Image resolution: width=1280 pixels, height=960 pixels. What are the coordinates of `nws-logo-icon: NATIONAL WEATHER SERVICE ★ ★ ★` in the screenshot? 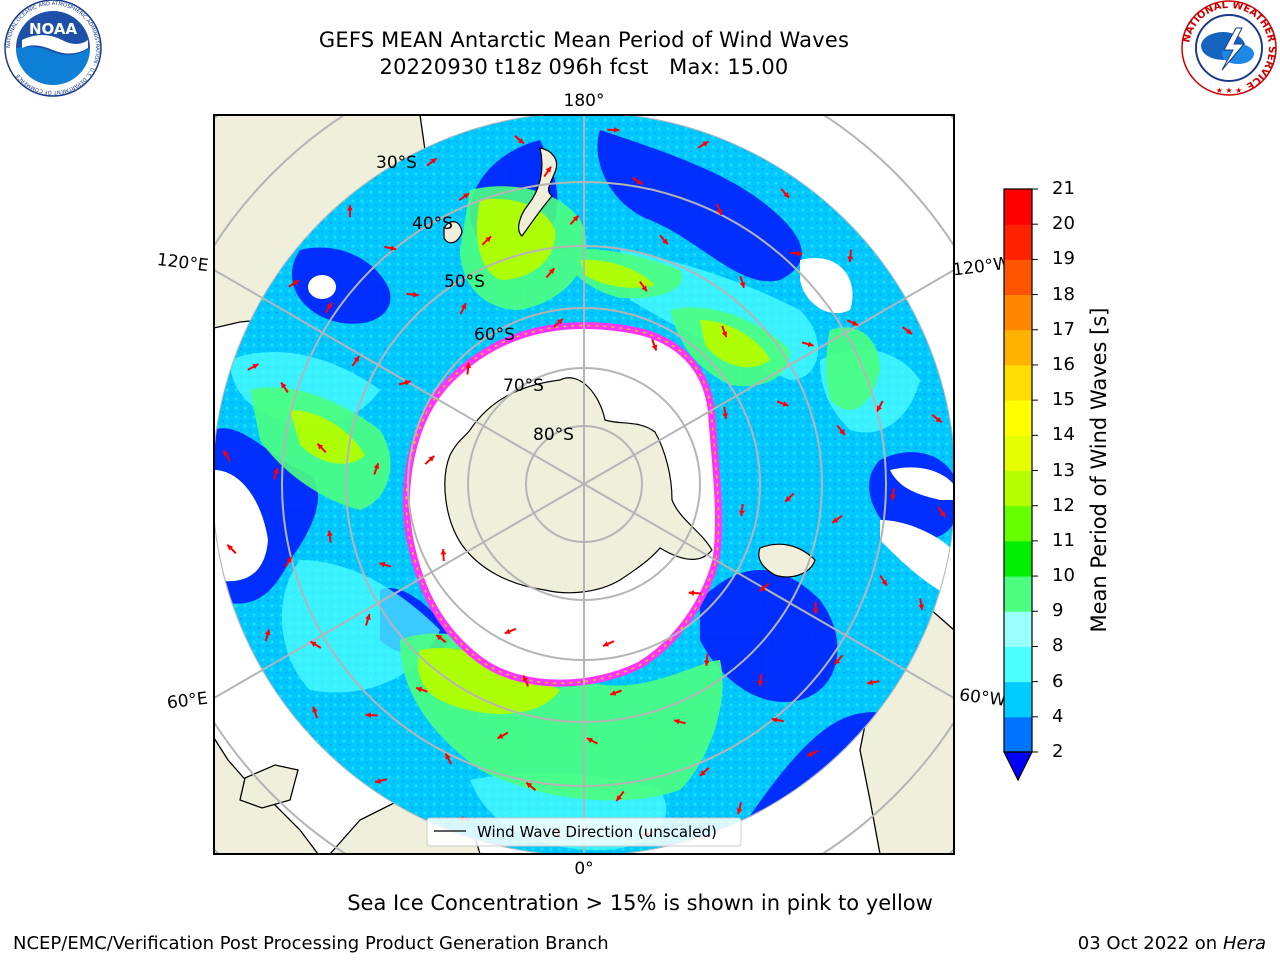 It's located at (1229, 48).